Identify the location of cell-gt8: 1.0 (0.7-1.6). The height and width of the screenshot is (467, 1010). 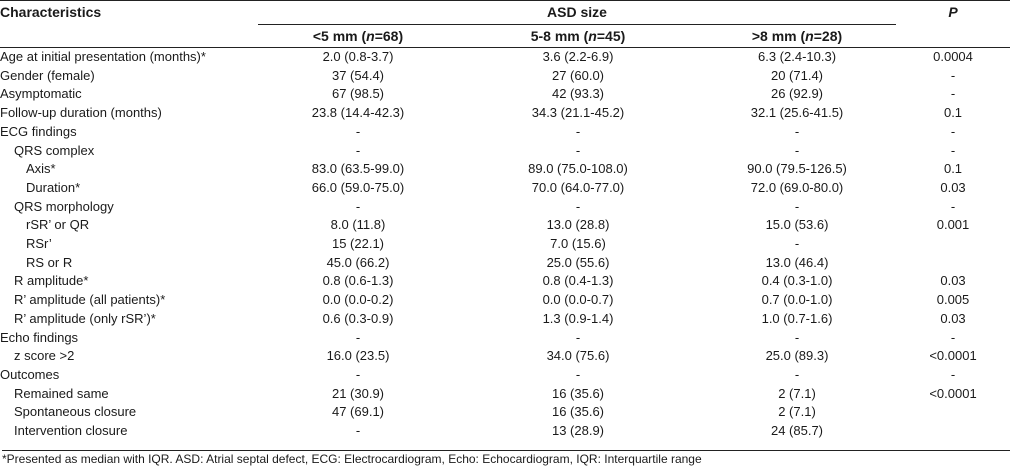
(797, 318).